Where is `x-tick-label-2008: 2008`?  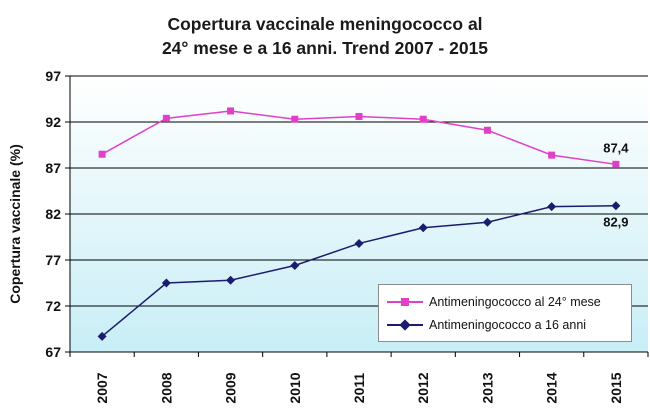
x-tick-label-2008: 2008 is located at coordinates (166, 387).